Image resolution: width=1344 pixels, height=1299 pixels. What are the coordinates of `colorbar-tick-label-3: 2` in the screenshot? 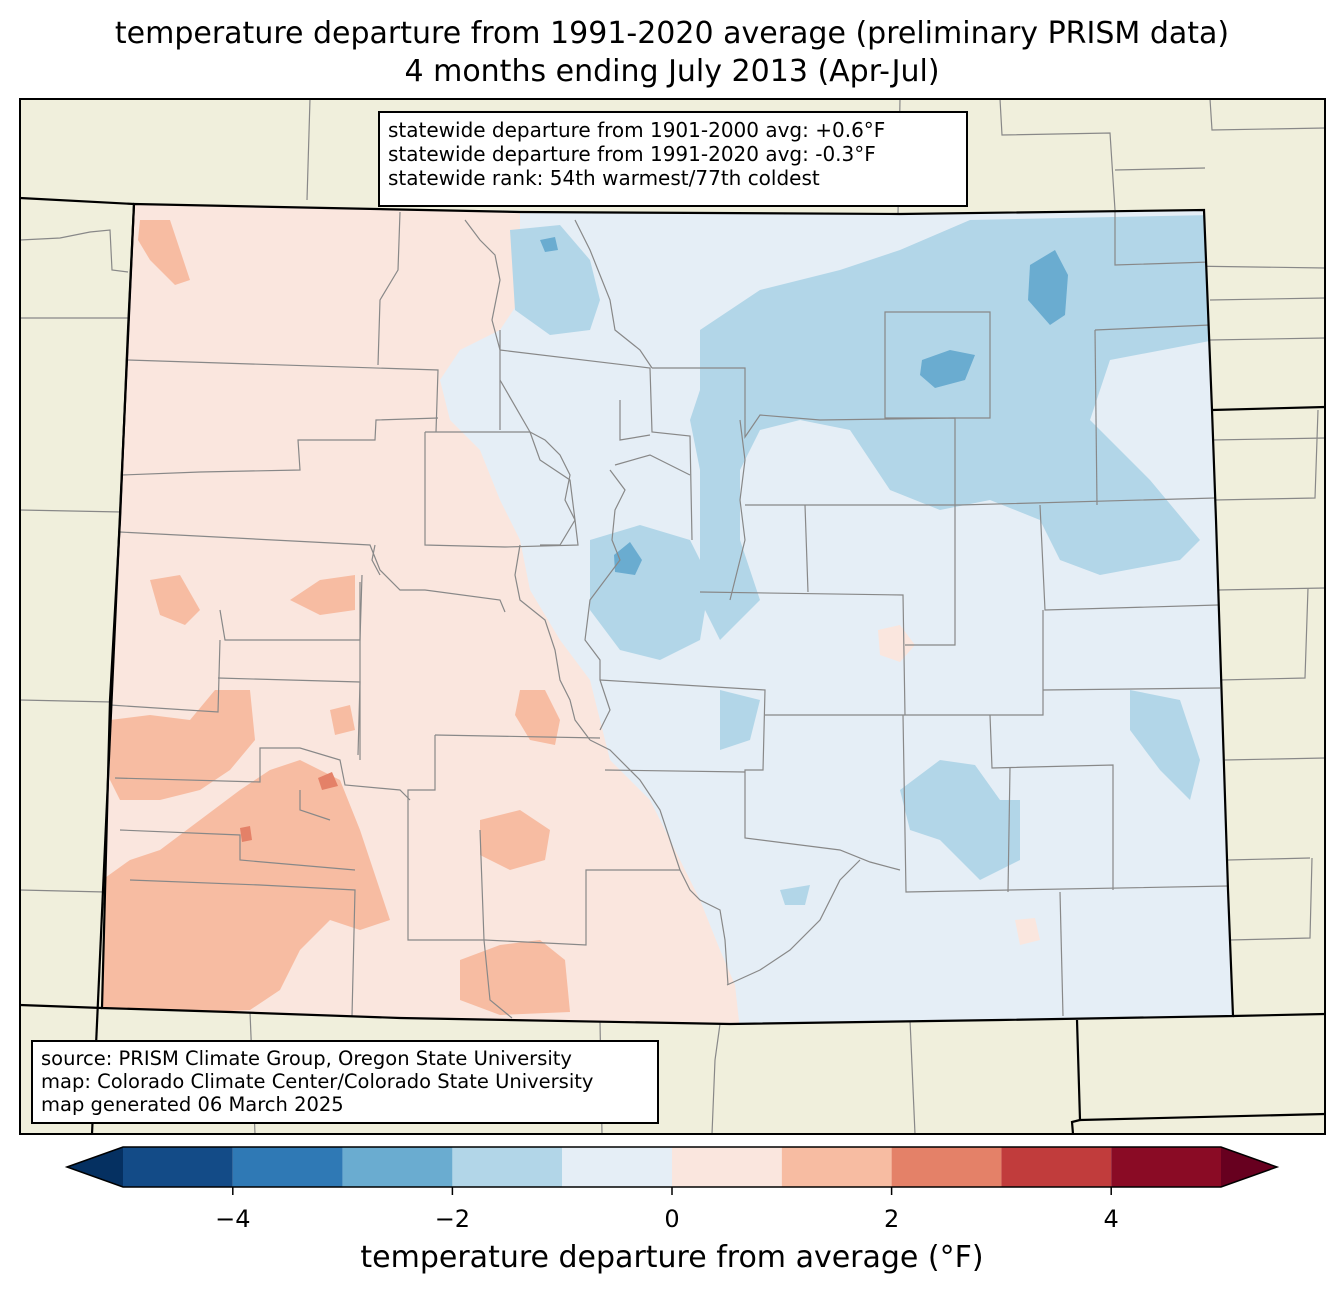 It's located at (891, 1219).